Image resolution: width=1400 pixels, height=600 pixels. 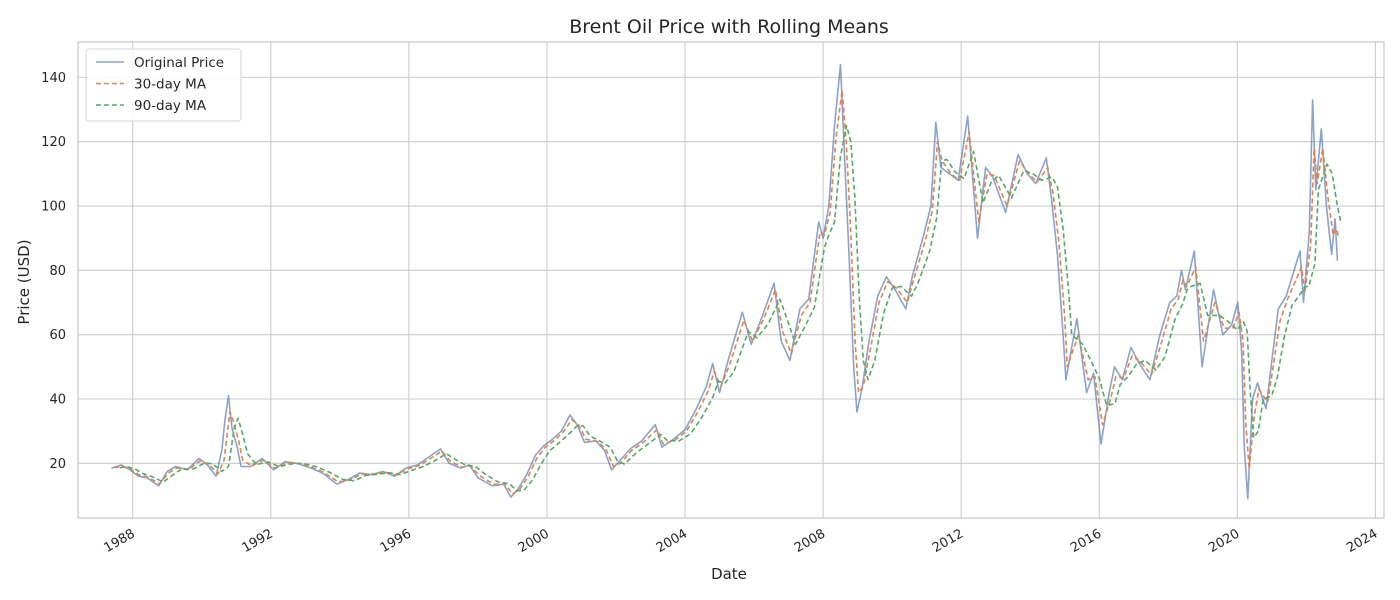 What do you see at coordinates (57, 335) in the screenshot?
I see `y-tick-label: 60` at bounding box center [57, 335].